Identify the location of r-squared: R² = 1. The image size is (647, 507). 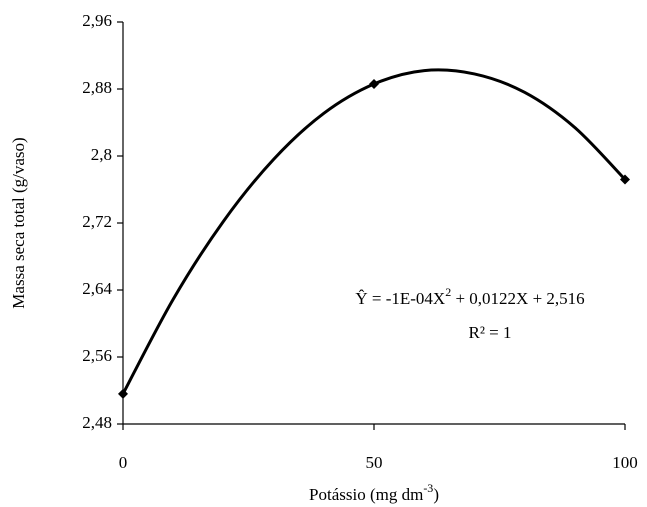
(489, 332).